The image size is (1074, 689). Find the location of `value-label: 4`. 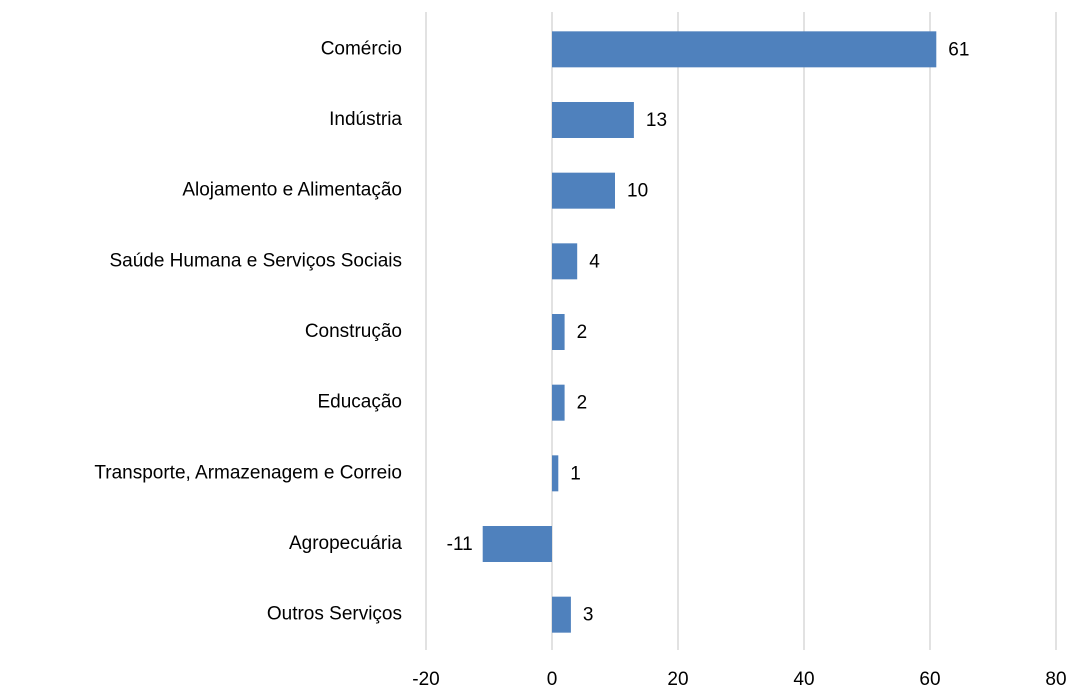

value-label: 4 is located at coordinates (594, 261).